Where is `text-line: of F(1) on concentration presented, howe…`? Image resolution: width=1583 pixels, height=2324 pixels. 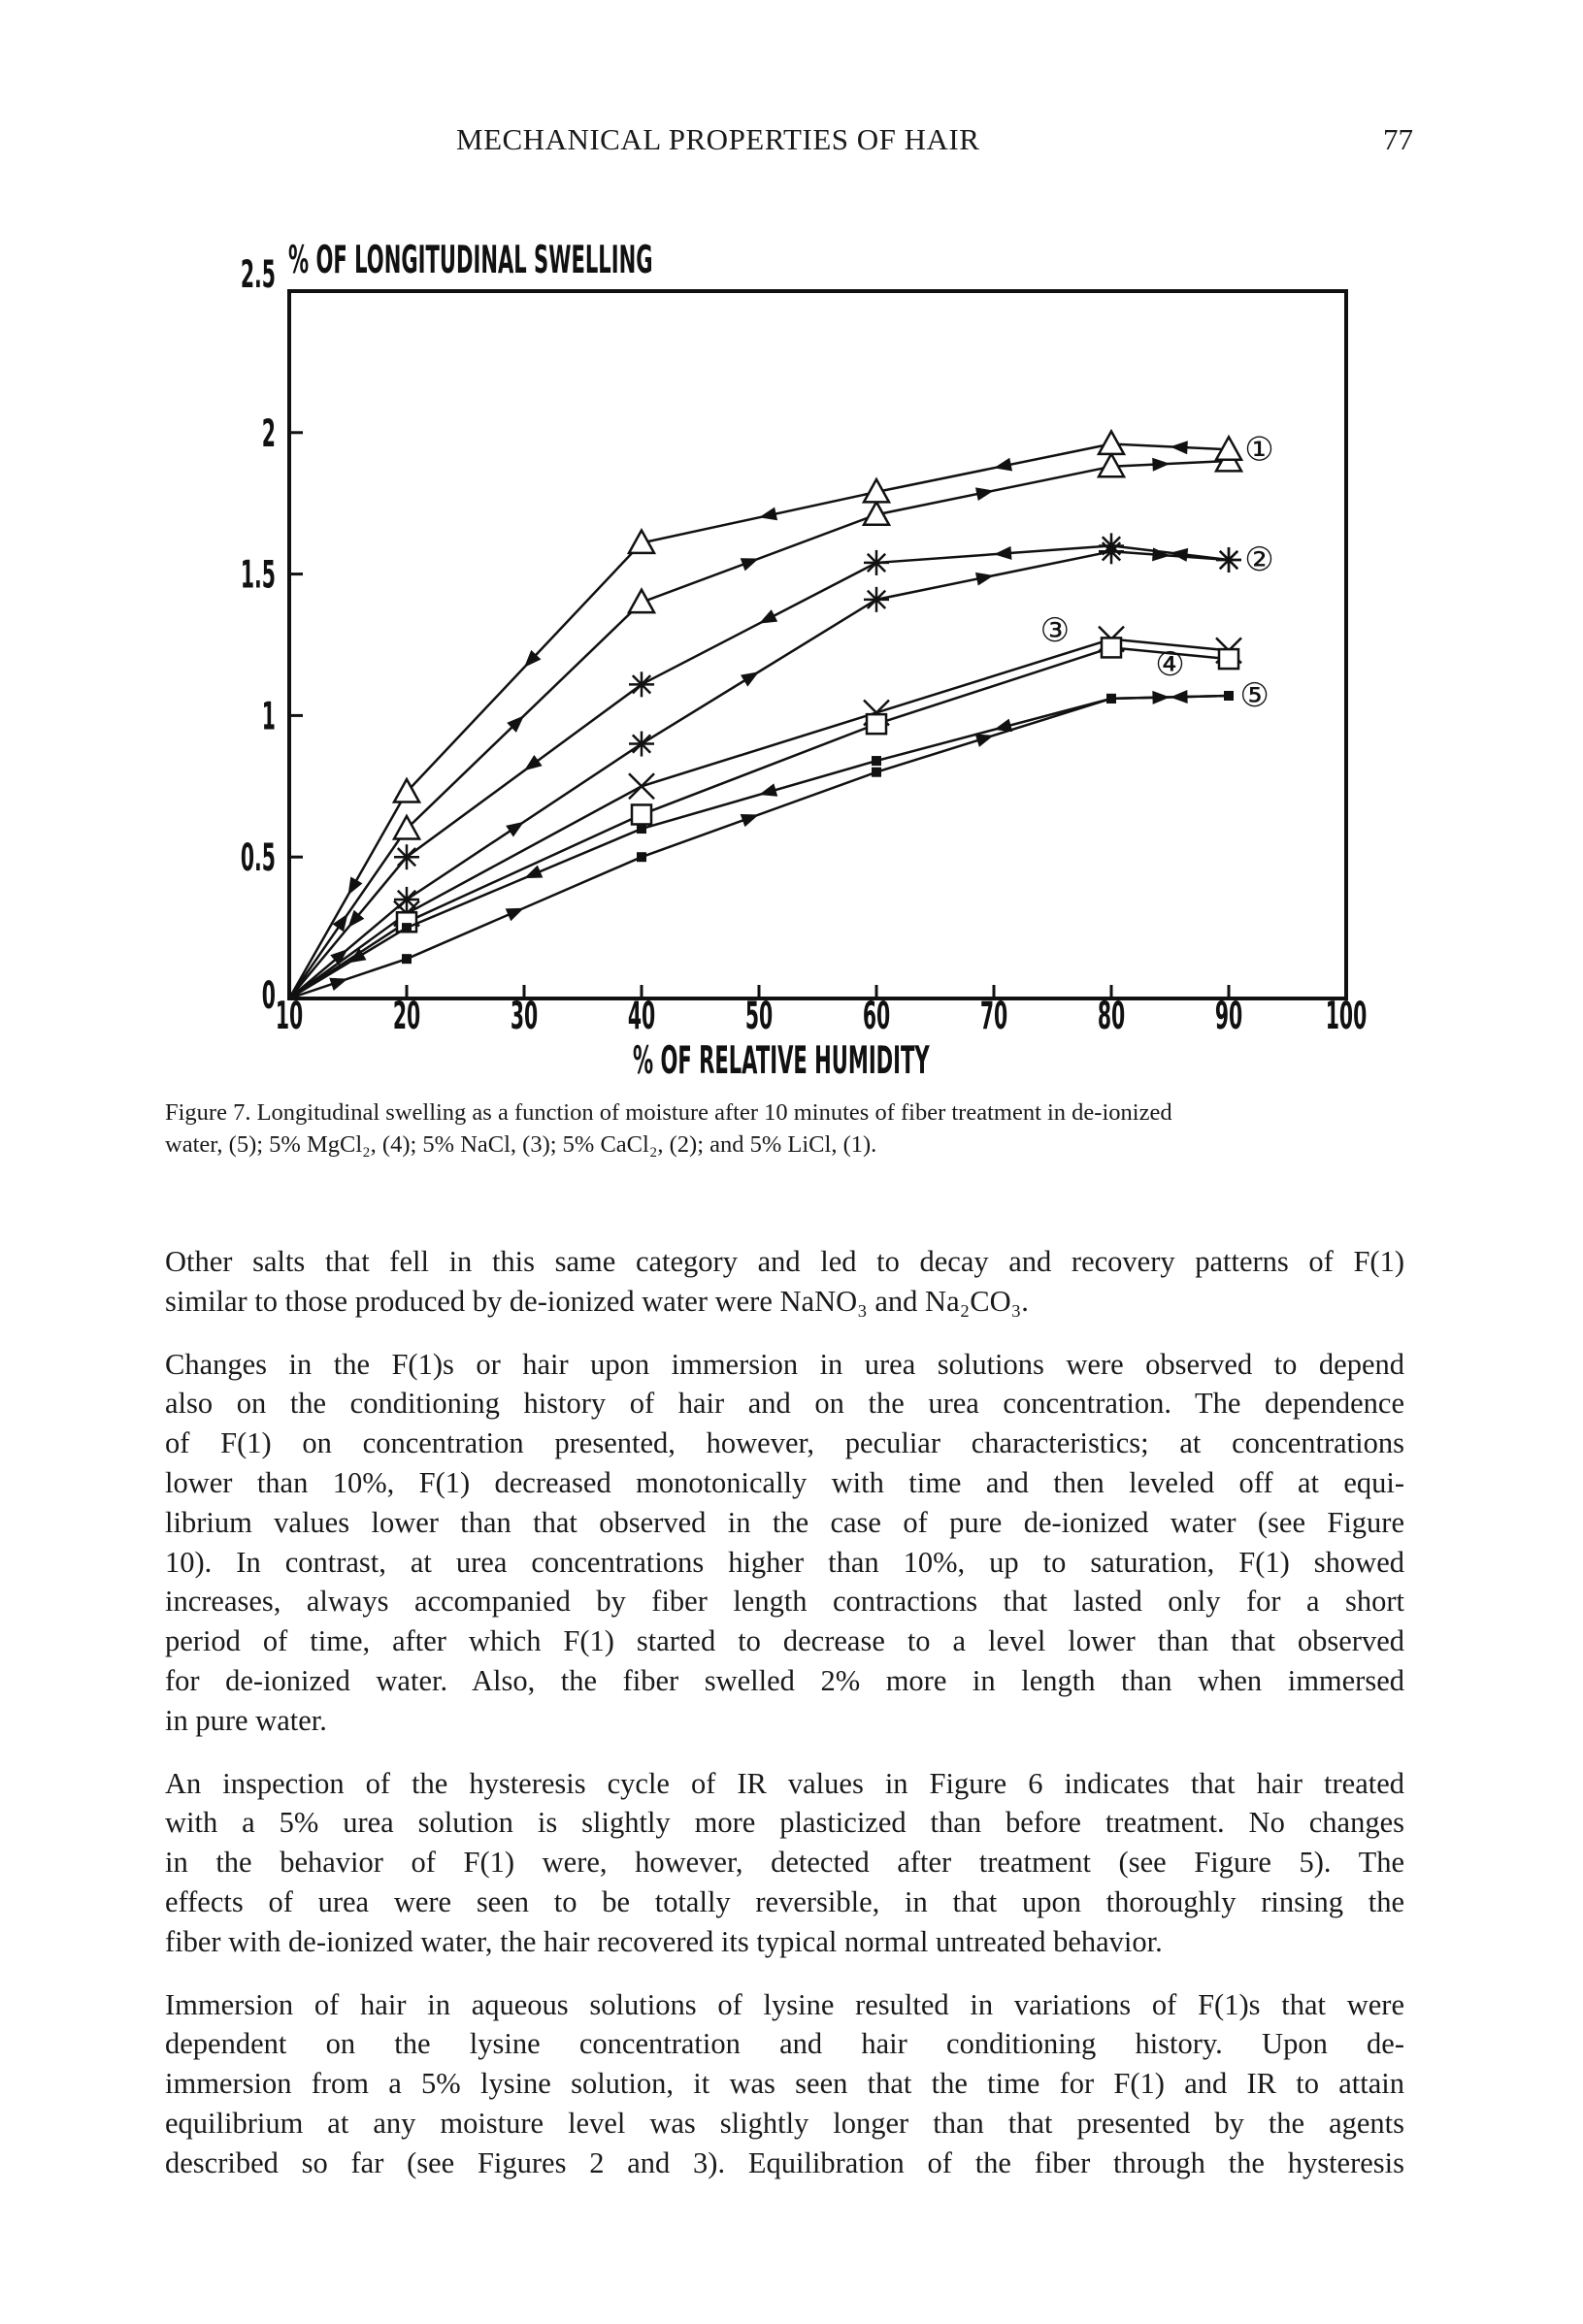 text-line: of F(1) on concentration presented, howe… is located at coordinates (785, 1443).